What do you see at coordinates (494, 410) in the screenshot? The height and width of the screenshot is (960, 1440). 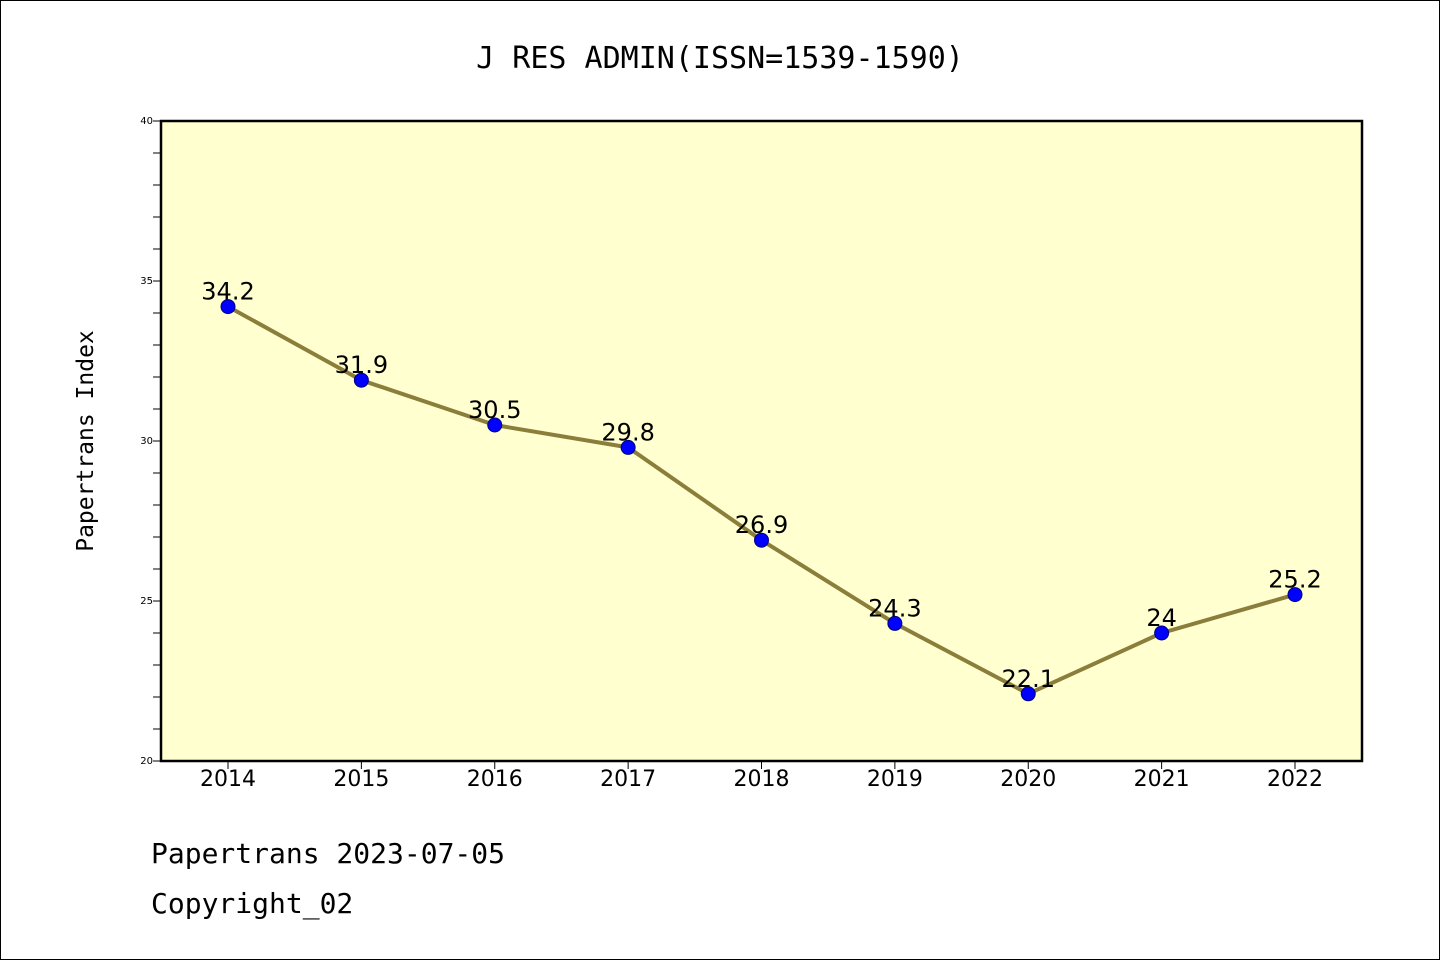 I see `data-label: 30.5` at bounding box center [494, 410].